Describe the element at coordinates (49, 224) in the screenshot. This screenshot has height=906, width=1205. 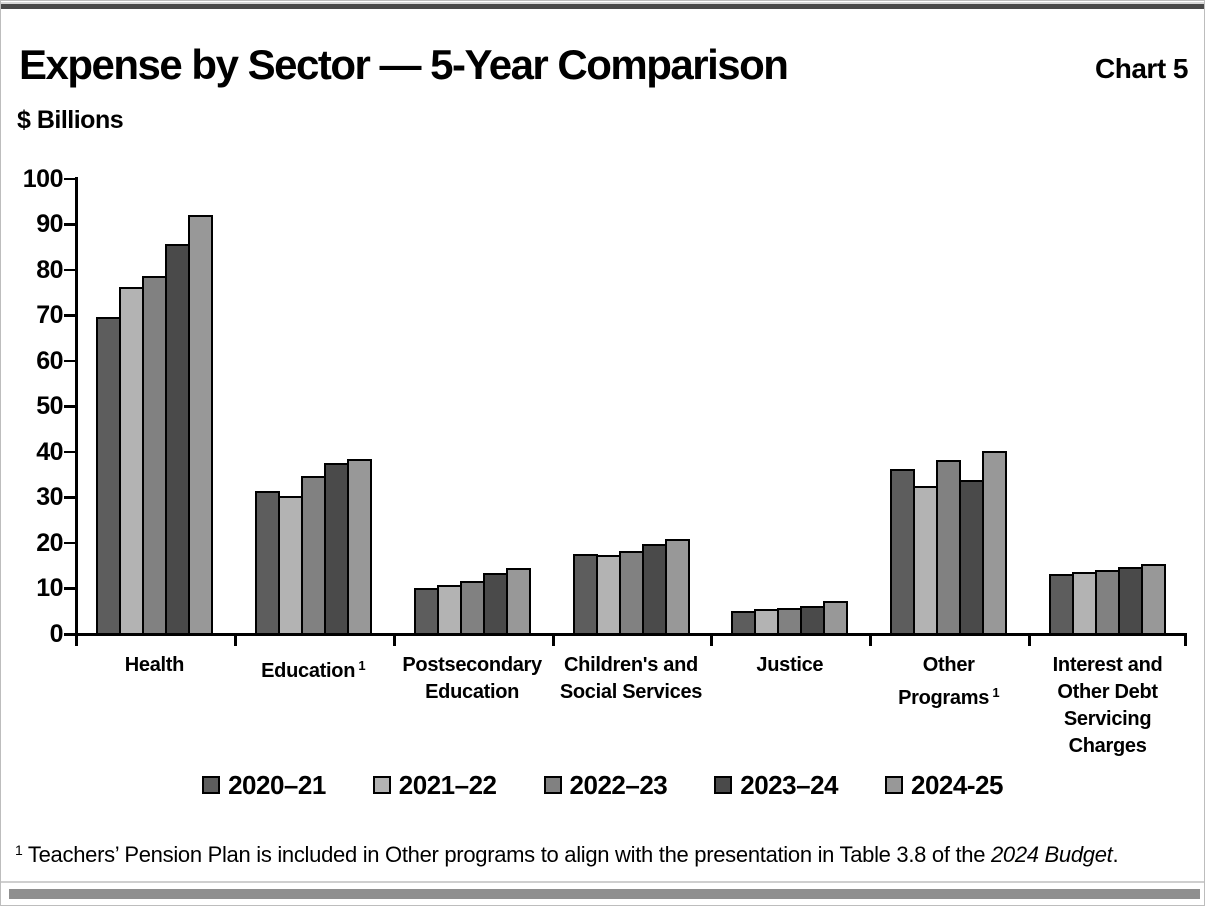
I see `y-axis-label: 90` at that location.